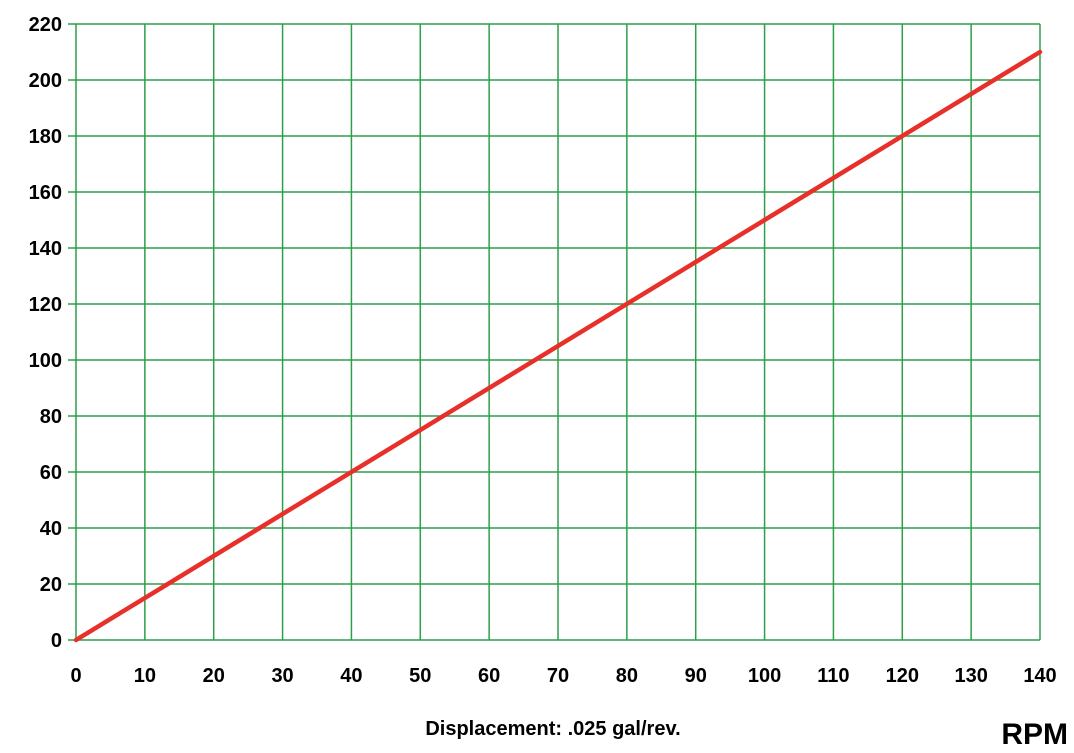  Describe the element at coordinates (764, 676) in the screenshot. I see `x-tick-label-100: 100` at that location.